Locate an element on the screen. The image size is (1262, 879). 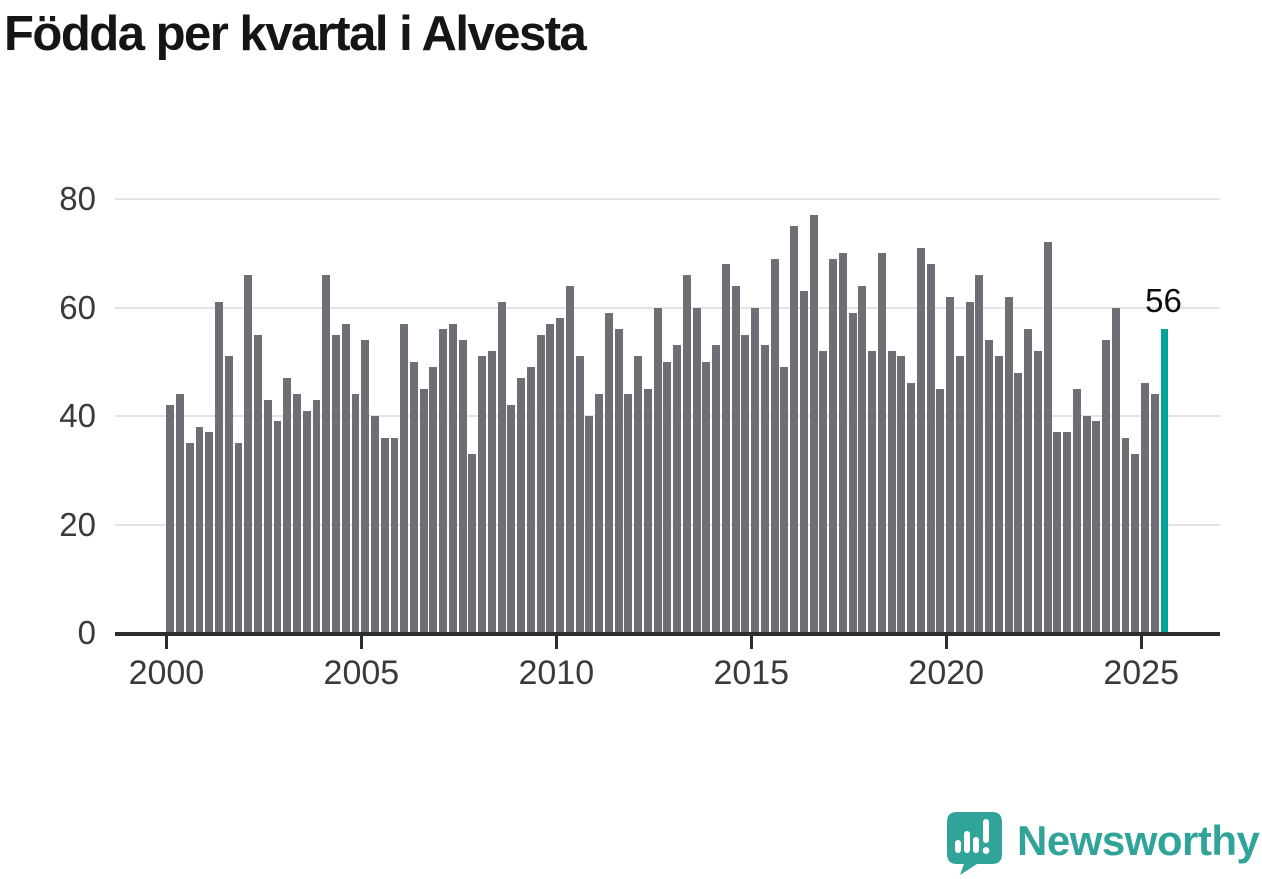
bar-2005 Q3 is located at coordinates (384, 535).